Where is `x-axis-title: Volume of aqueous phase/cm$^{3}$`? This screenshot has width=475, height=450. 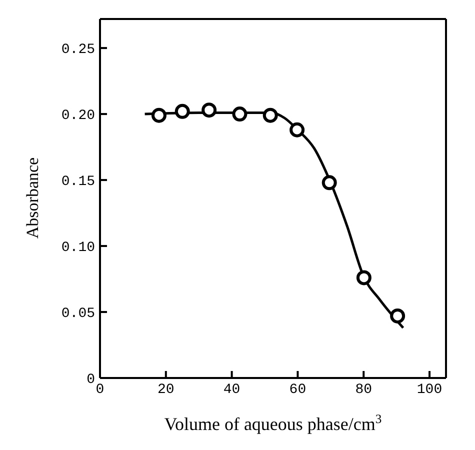
x-axis-title: Volume of aqueous phase/cm$^{3}$ is located at coordinates (273, 423).